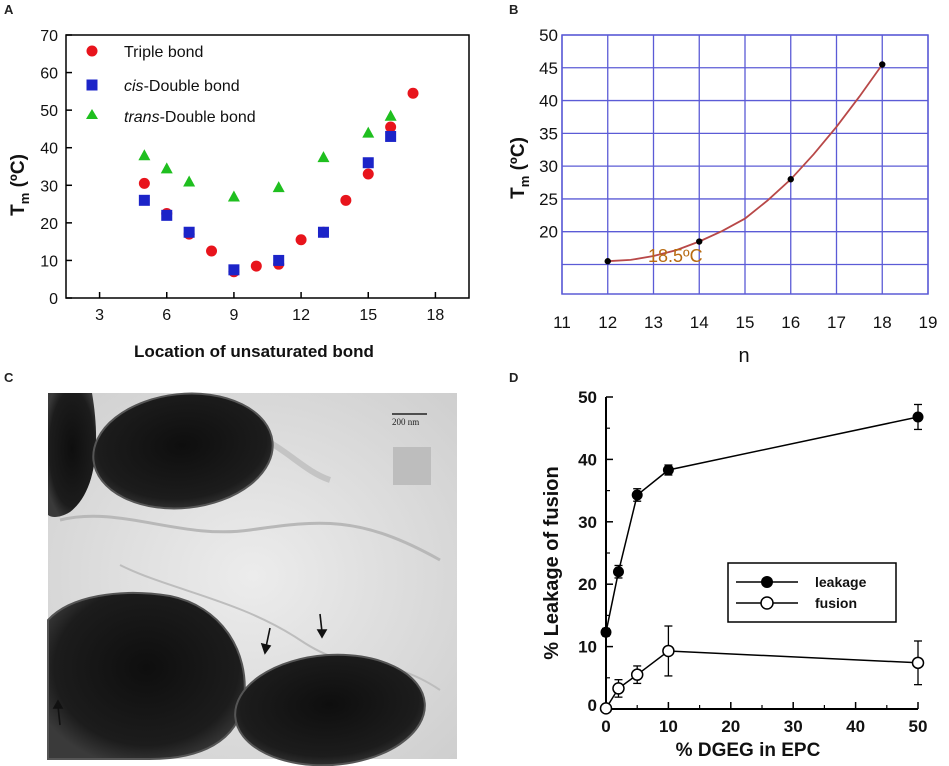  I want to click on chart-b-annotation: 18.5ºC, so click(675, 256).